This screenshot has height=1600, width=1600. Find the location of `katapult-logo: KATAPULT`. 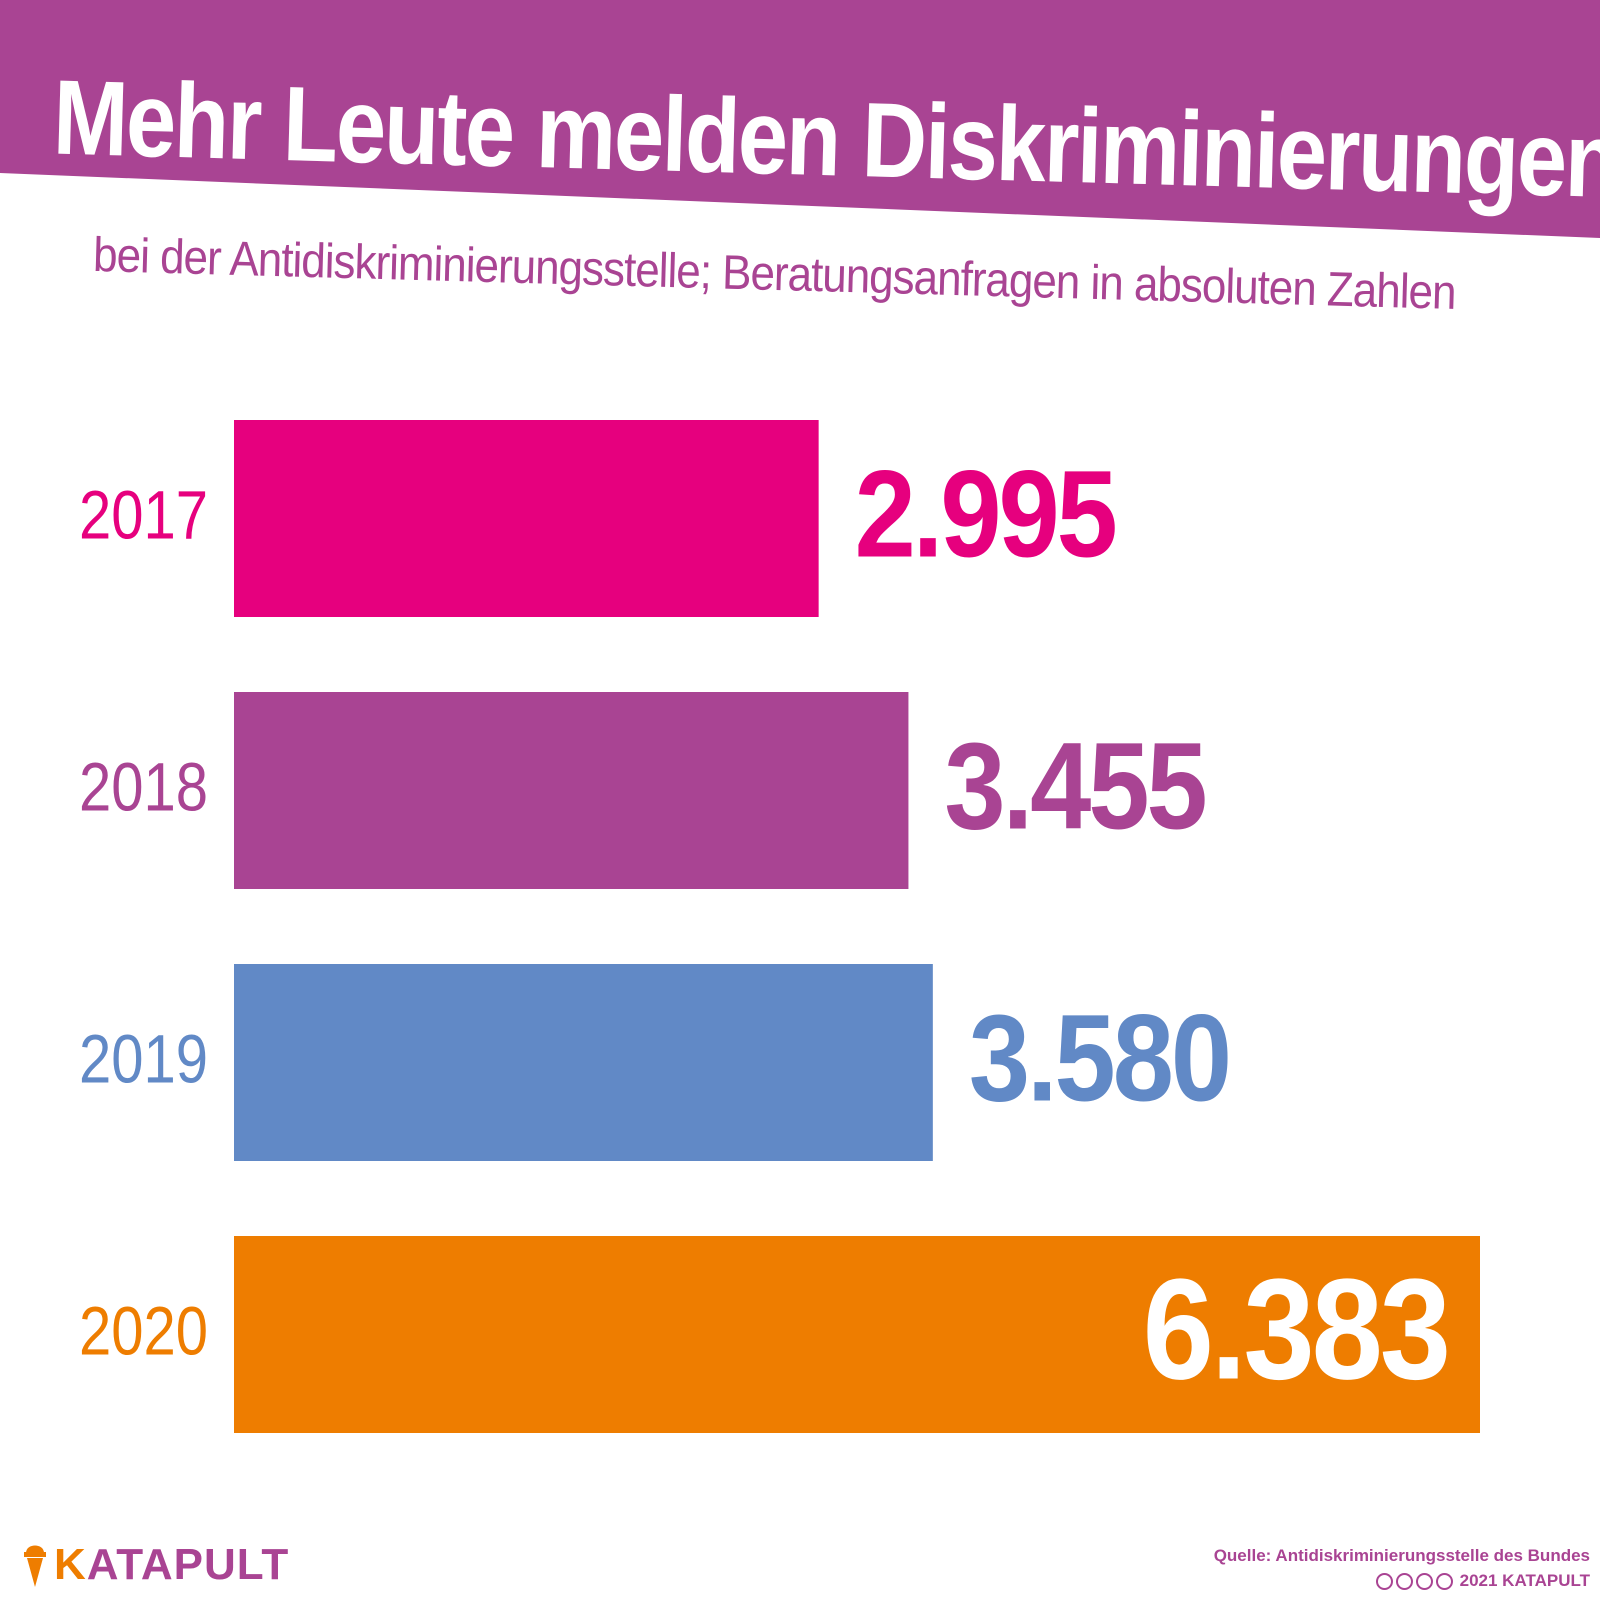

katapult-logo: KATAPULT is located at coordinates (155, 1565).